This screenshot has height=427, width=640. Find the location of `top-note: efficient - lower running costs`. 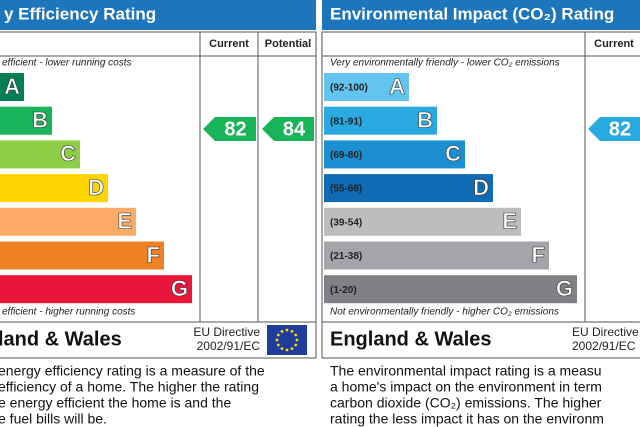

top-note: efficient - lower running costs is located at coordinates (67, 63).